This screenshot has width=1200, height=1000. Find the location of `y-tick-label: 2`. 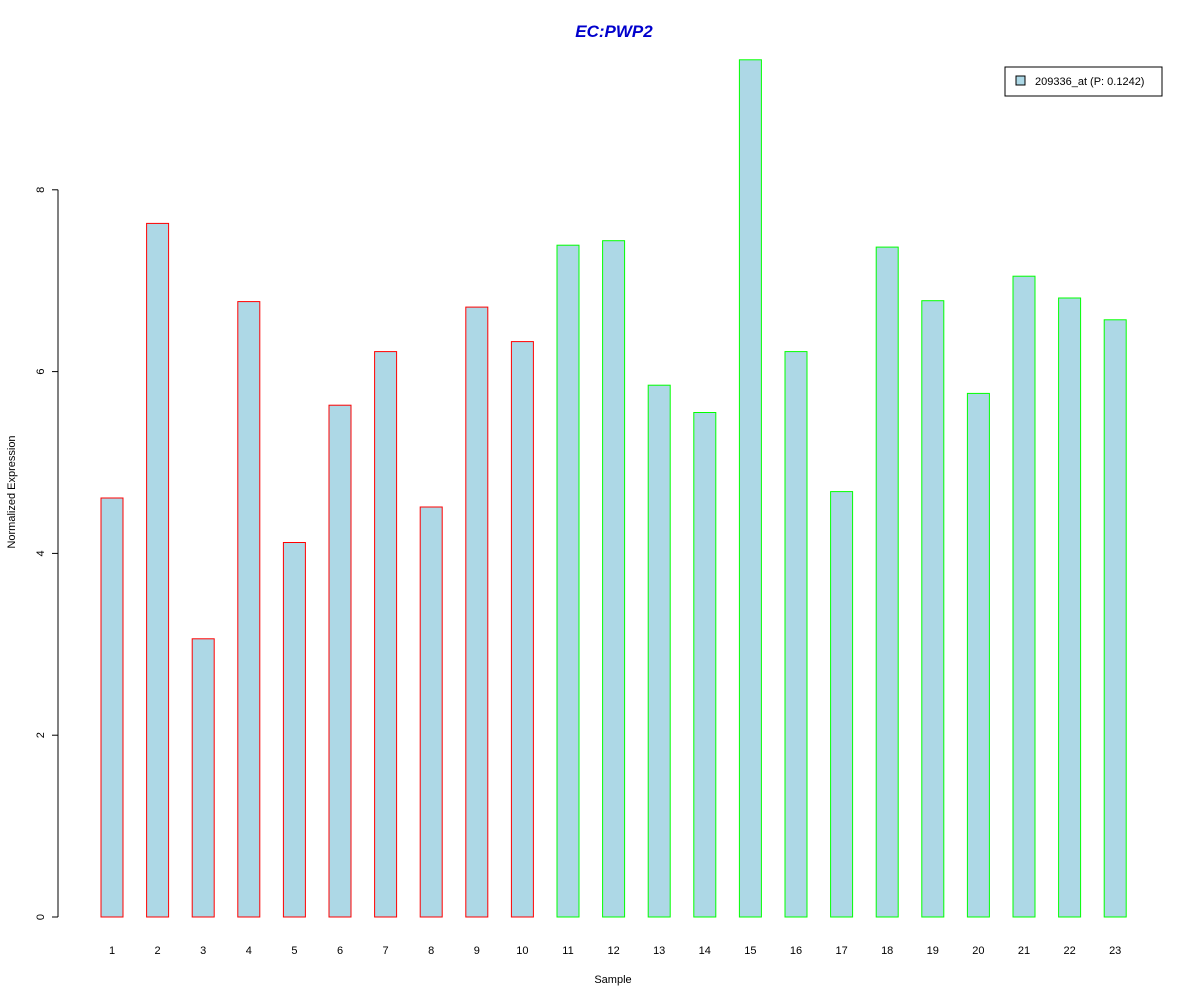

y-tick-label: 2 is located at coordinates (41, 735).